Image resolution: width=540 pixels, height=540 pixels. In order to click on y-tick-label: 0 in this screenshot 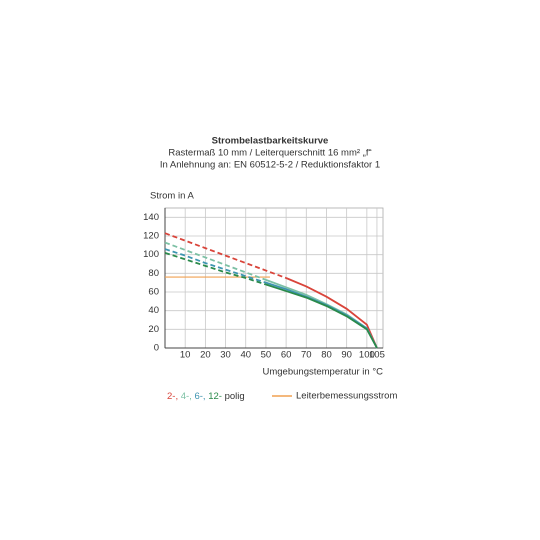, I will do `click(156, 348)`.